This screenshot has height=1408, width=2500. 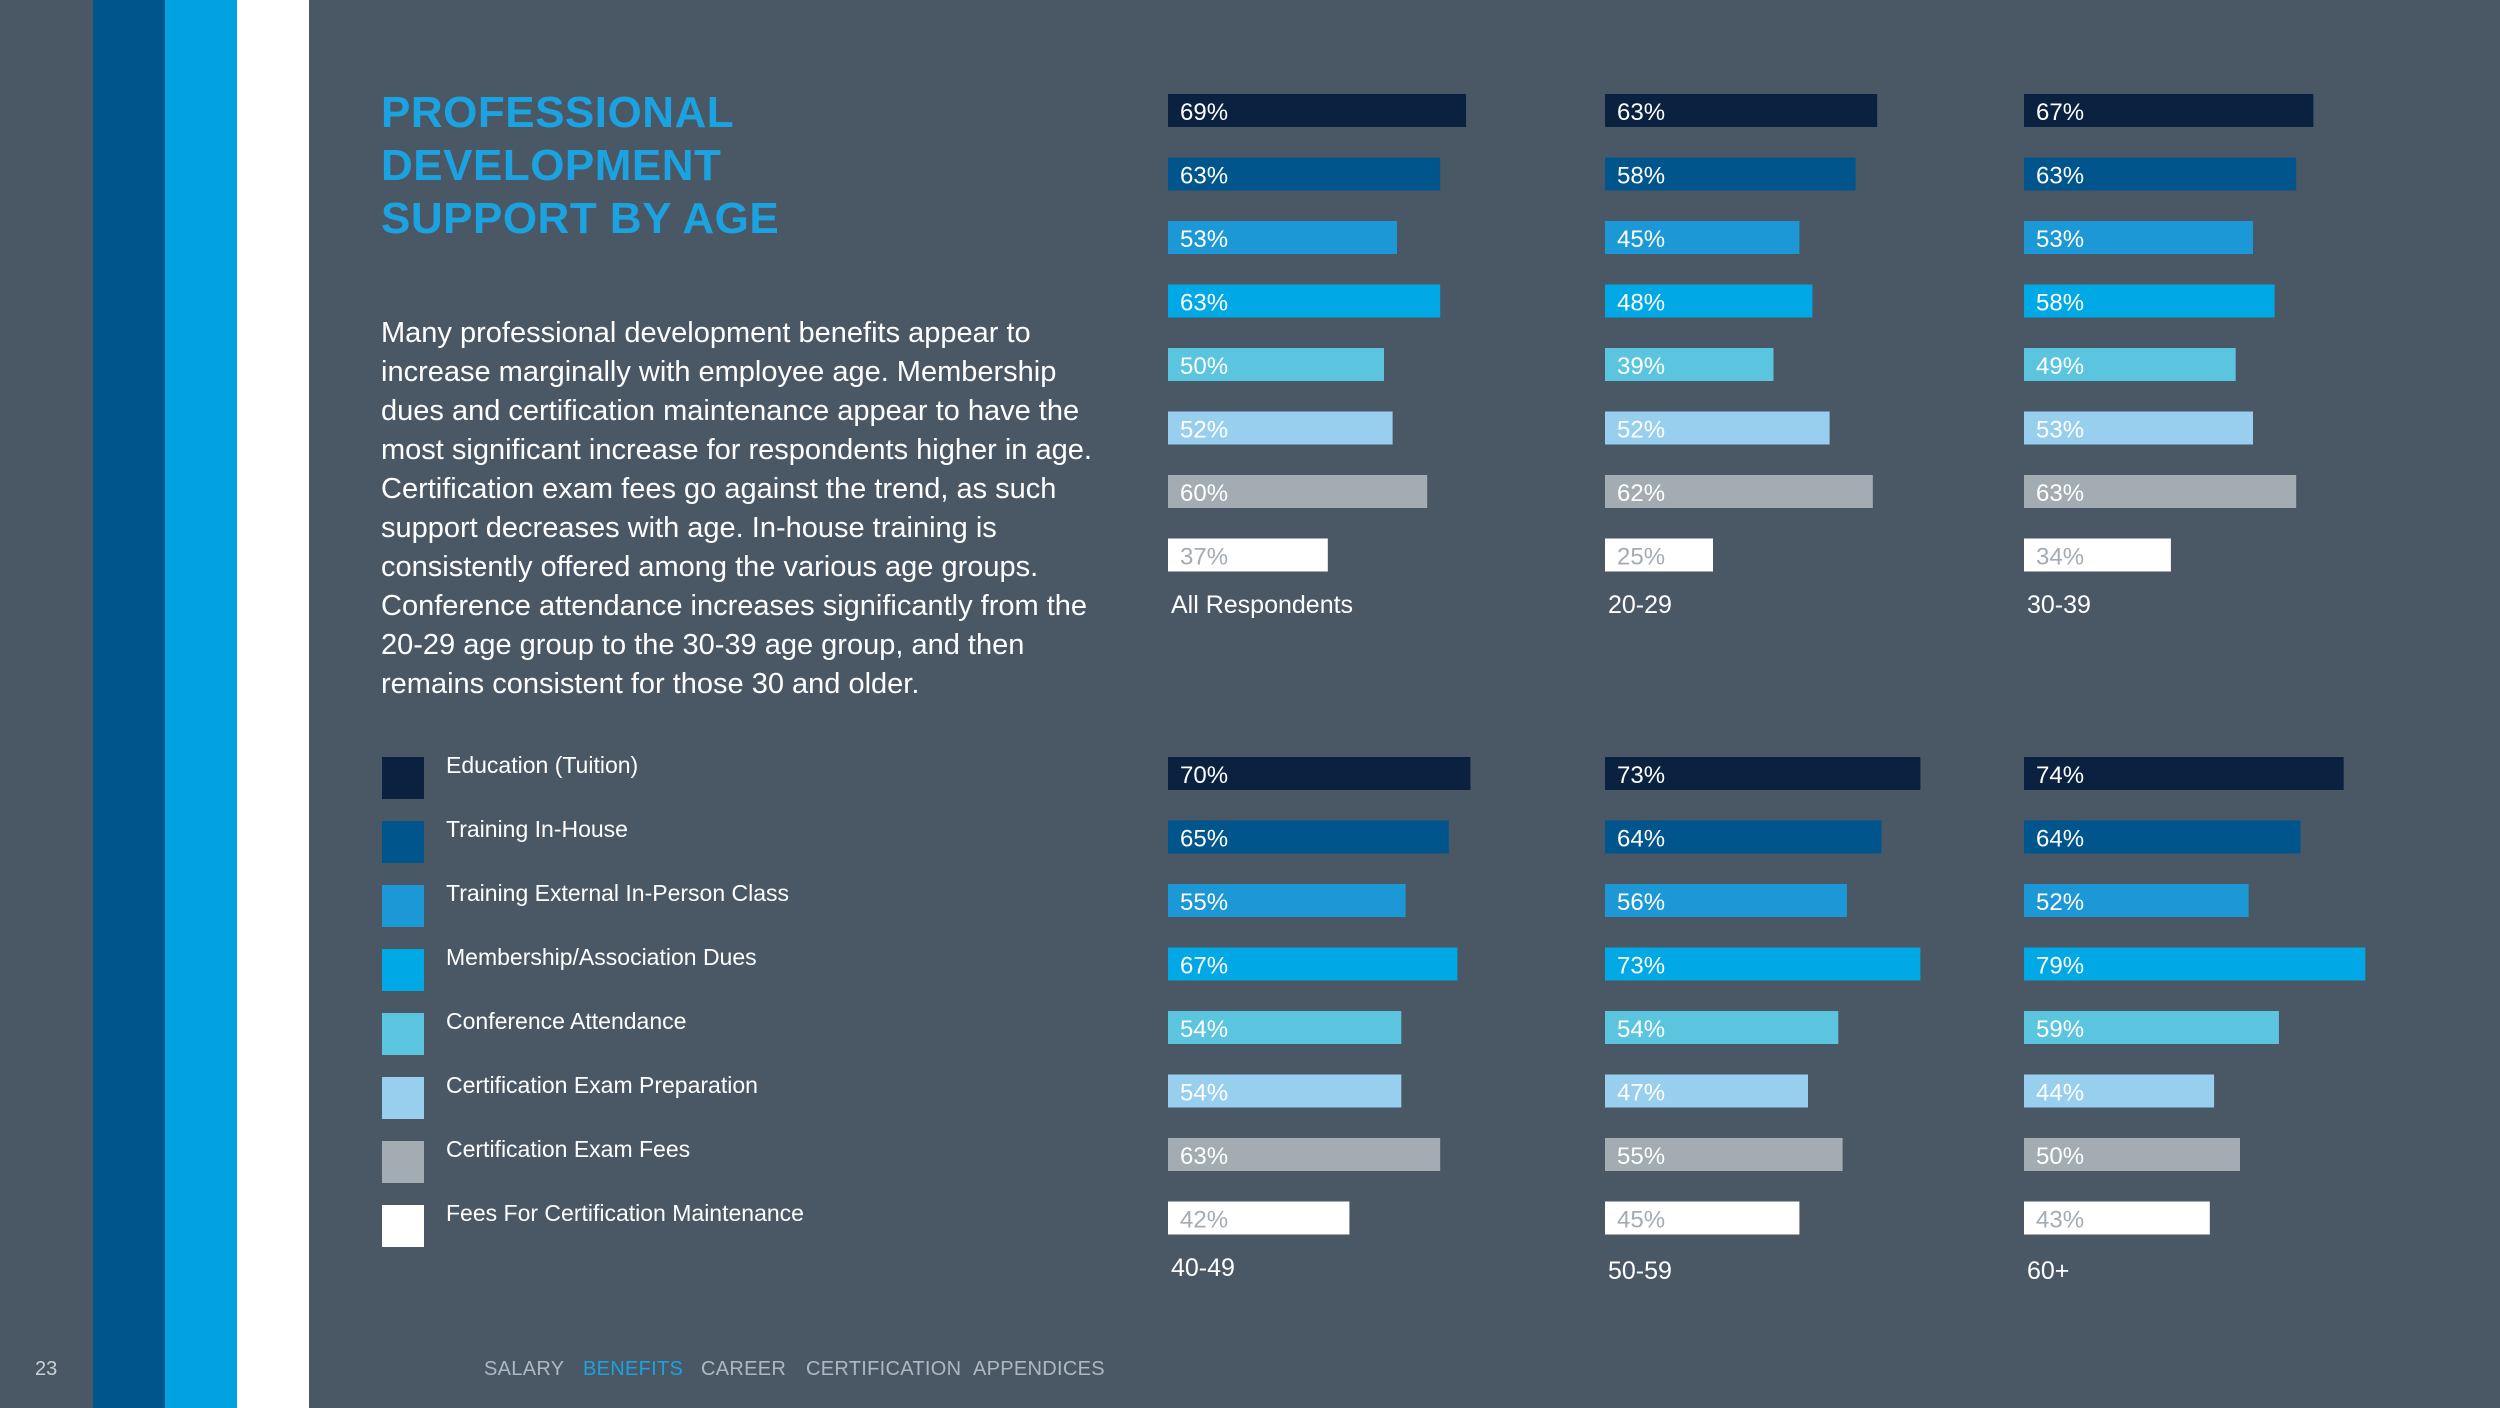 What do you see at coordinates (1641, 557) in the screenshot?
I see `bar-value-label: 25%` at bounding box center [1641, 557].